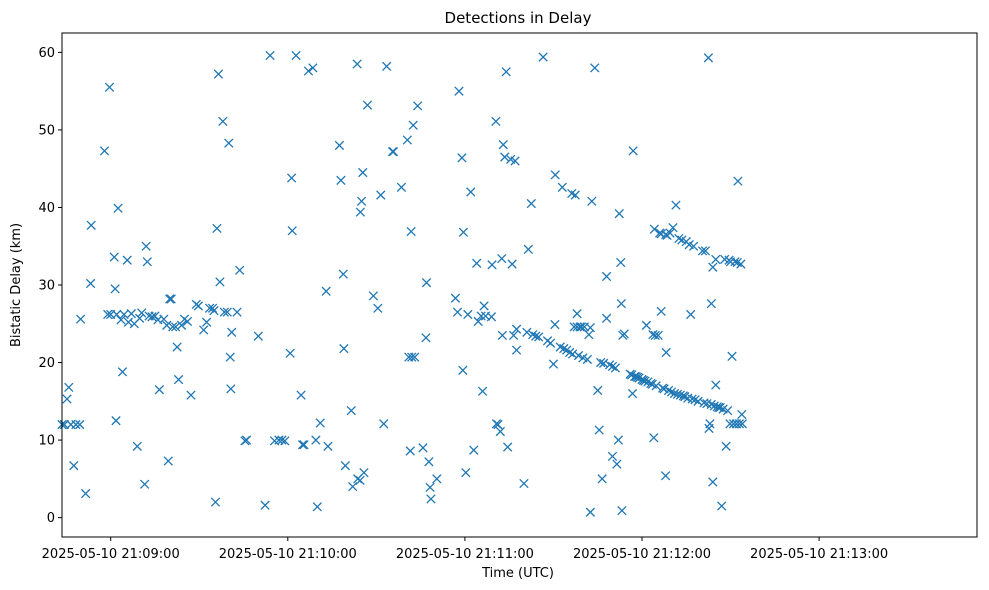 The height and width of the screenshot is (590, 989). Describe the element at coordinates (111, 554) in the screenshot. I see `x-tick-label: 2025-05-10 21:09:00` at that location.